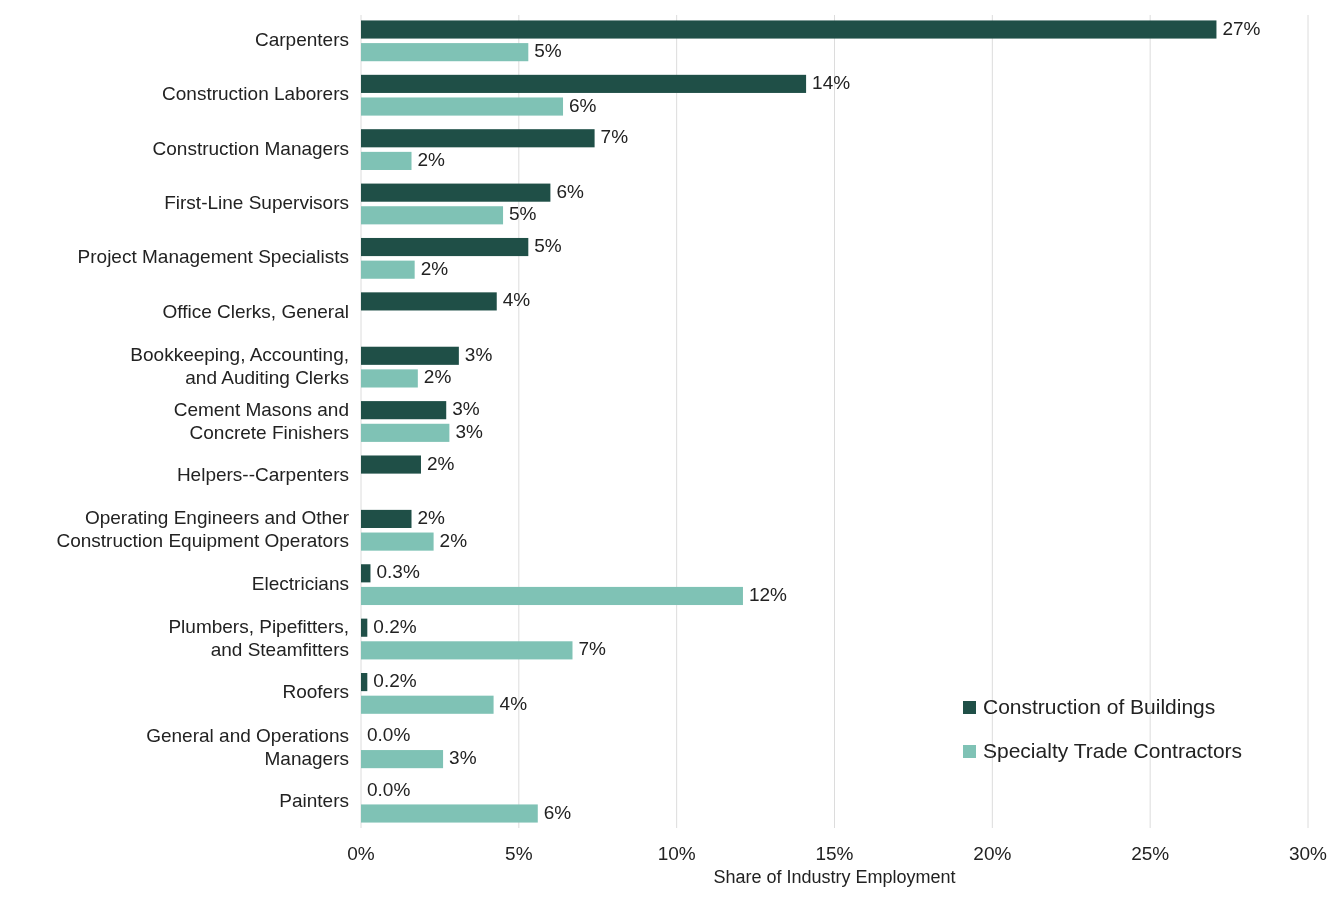  What do you see at coordinates (519, 853) in the screenshot?
I see `x-tick-label: 5%` at bounding box center [519, 853].